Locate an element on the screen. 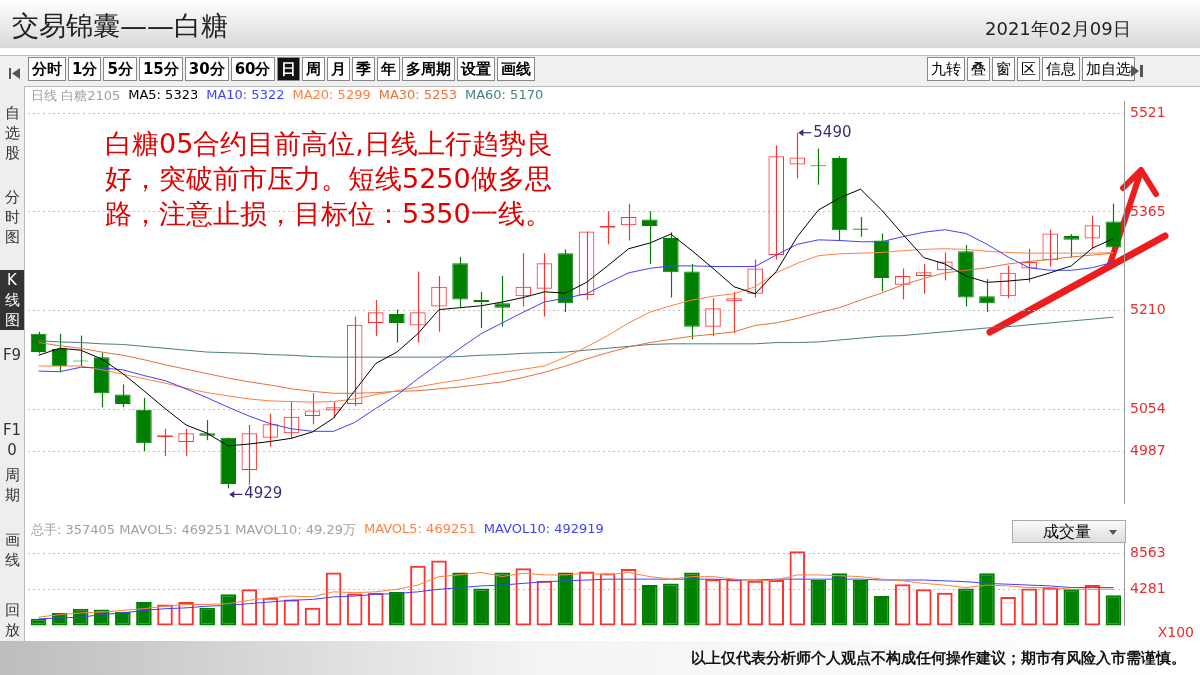 The height and width of the screenshot is (675, 1200). text: 年 is located at coordinates (388, 69).